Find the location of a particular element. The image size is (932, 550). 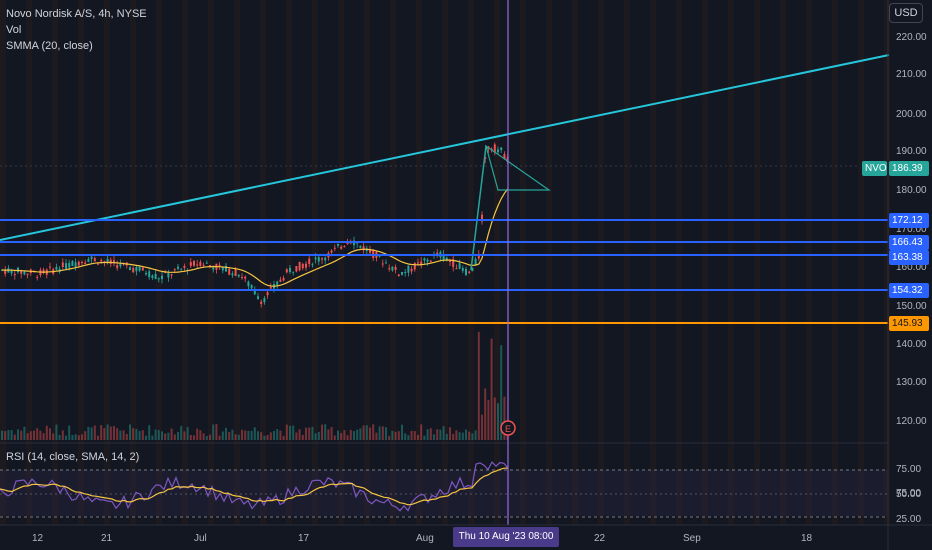

currency-button: USD is located at coordinates (906, 13).